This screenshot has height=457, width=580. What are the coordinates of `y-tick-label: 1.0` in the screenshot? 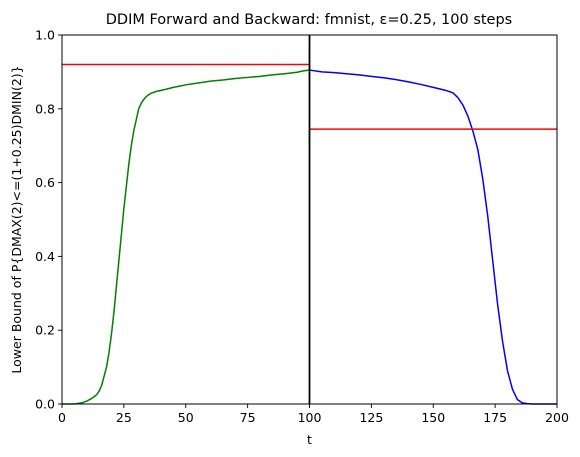 It's located at (45, 35).